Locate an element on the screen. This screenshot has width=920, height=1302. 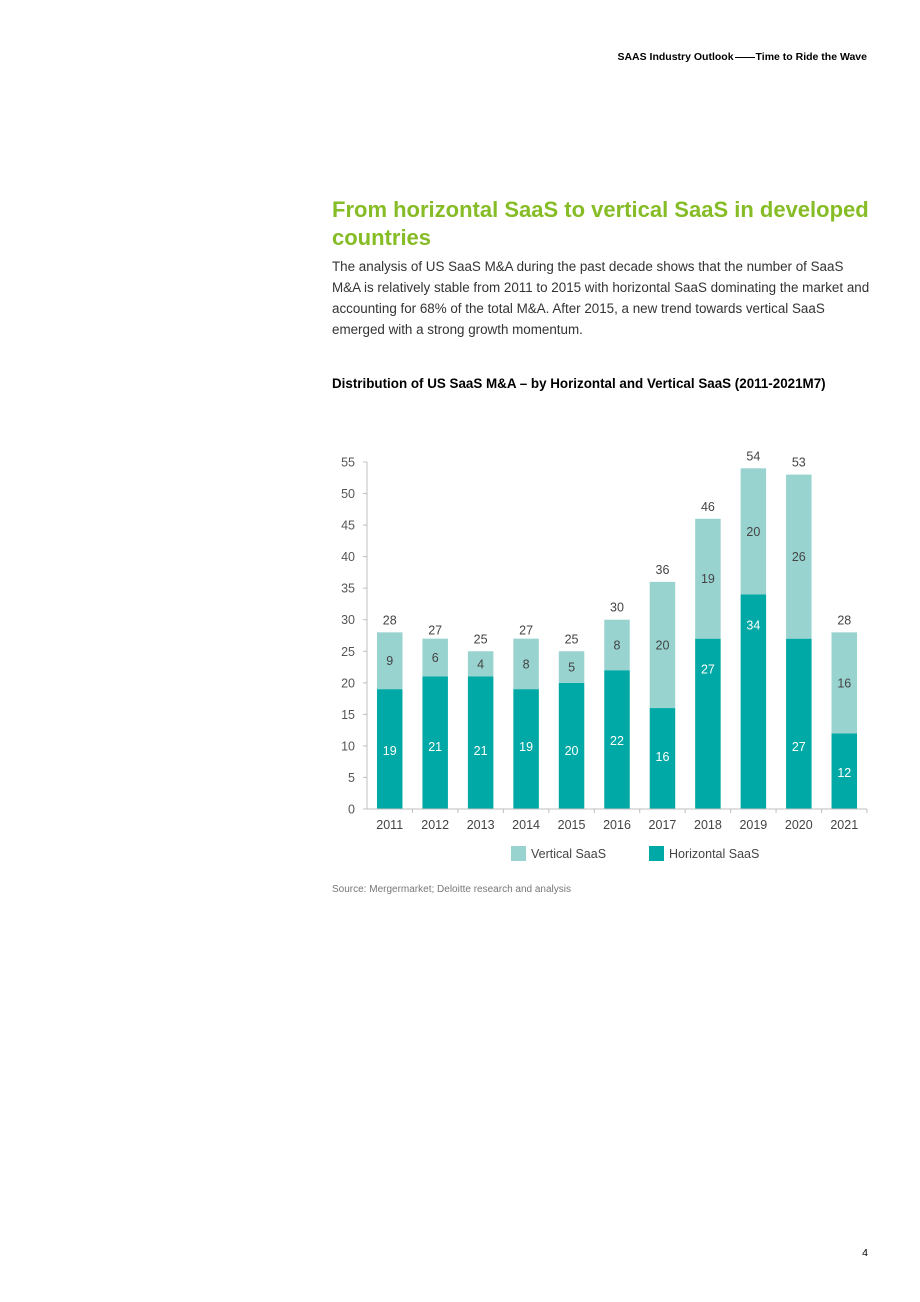
legend-label: Vertical SaaS is located at coordinates (568, 854).